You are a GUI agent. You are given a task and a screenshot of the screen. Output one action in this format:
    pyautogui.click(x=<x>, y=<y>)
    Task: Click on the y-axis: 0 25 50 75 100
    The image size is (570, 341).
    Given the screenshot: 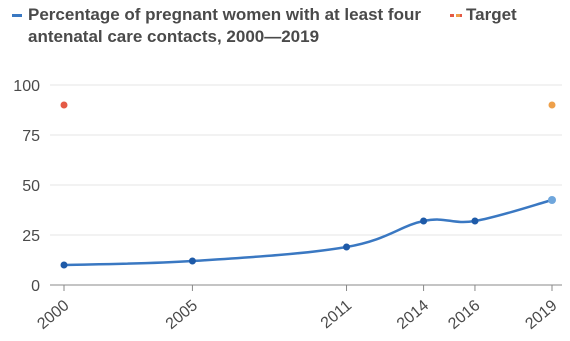 What is the action you would take?
    pyautogui.click(x=26, y=186)
    